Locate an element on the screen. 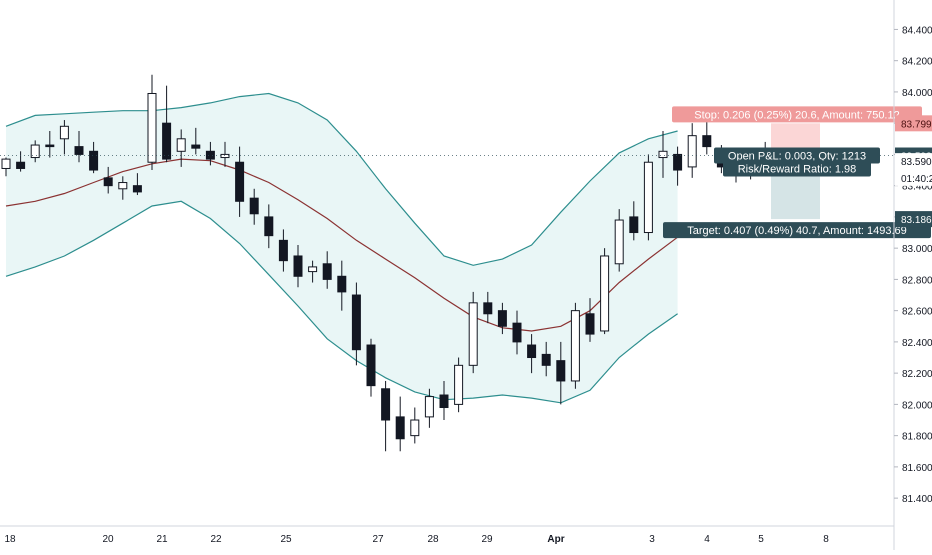 The height and width of the screenshot is (555, 932). x-tick-label: 5 is located at coordinates (761, 539).